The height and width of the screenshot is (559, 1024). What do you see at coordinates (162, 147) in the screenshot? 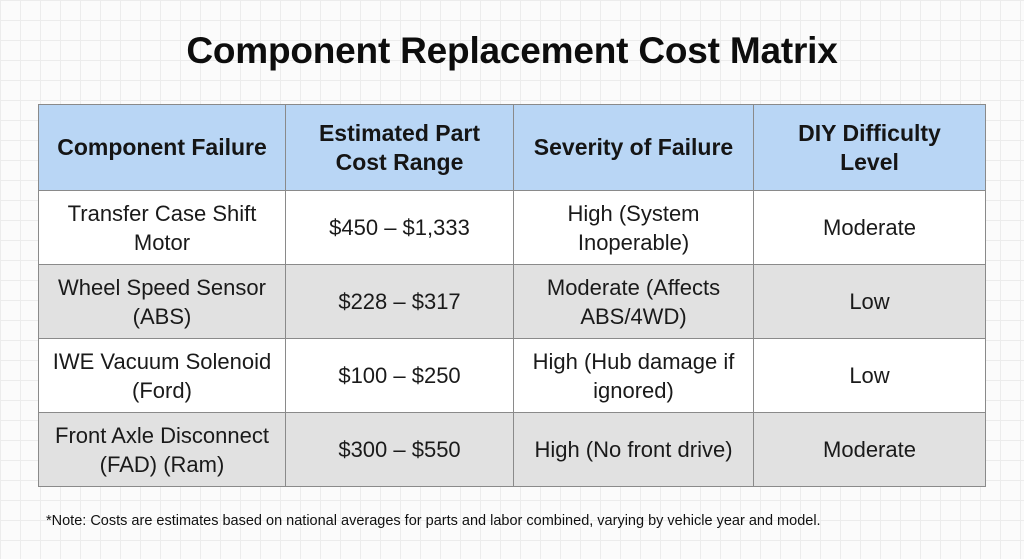
I see `header-component-failure: Component Failure` at bounding box center [162, 147].